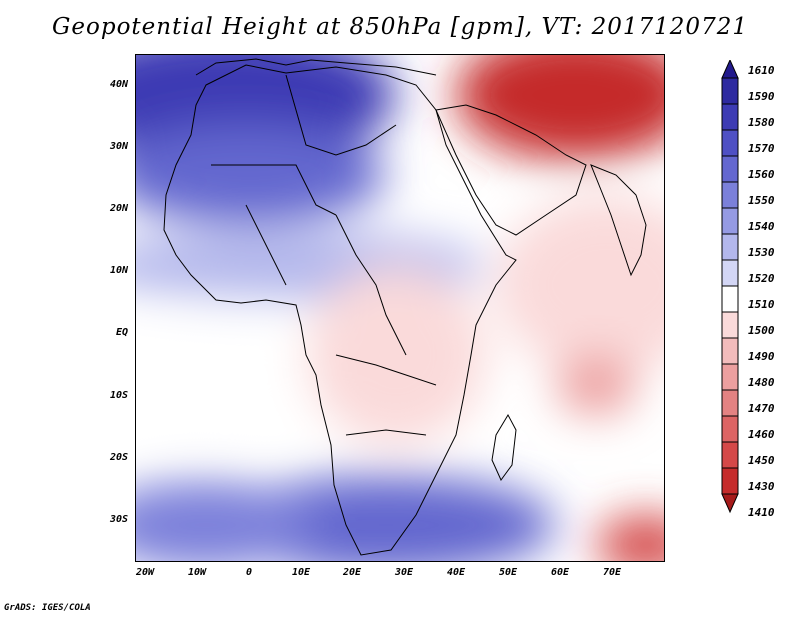 The height and width of the screenshot is (618, 800). What do you see at coordinates (596, 385) in the screenshot?
I see `field-indian-ocean-low` at bounding box center [596, 385].